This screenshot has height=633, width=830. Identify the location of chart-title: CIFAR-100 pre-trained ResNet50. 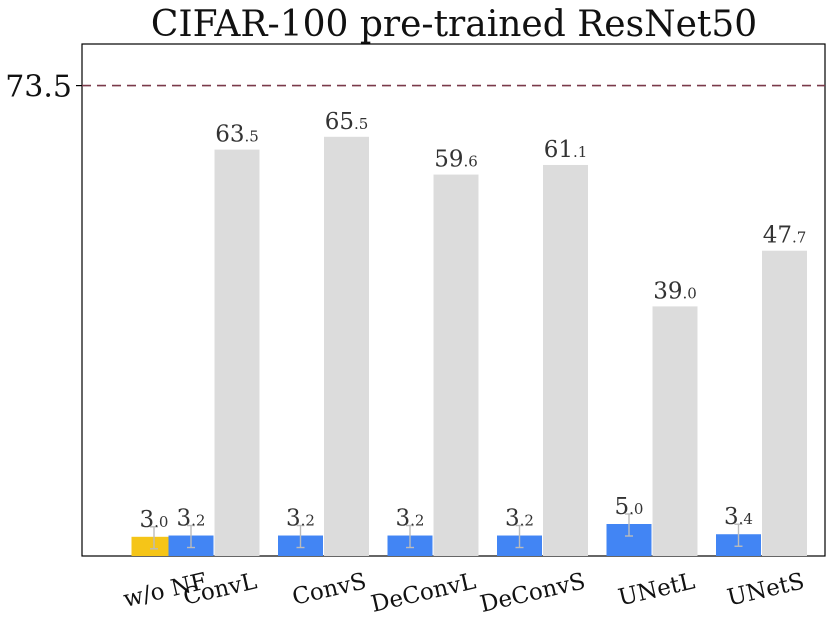
(454, 24).